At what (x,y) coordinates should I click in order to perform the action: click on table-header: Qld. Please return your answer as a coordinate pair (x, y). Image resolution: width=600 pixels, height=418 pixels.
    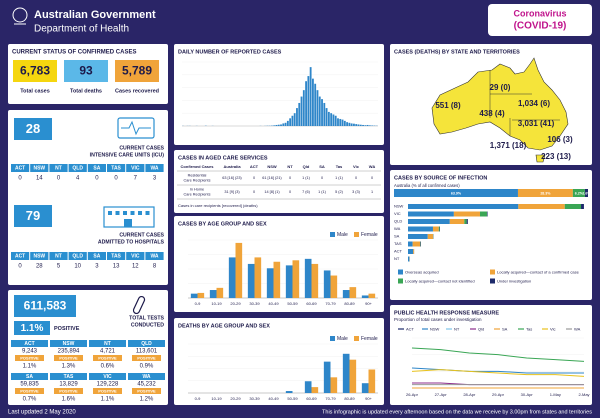
    Looking at the image, I should click on (306, 166).